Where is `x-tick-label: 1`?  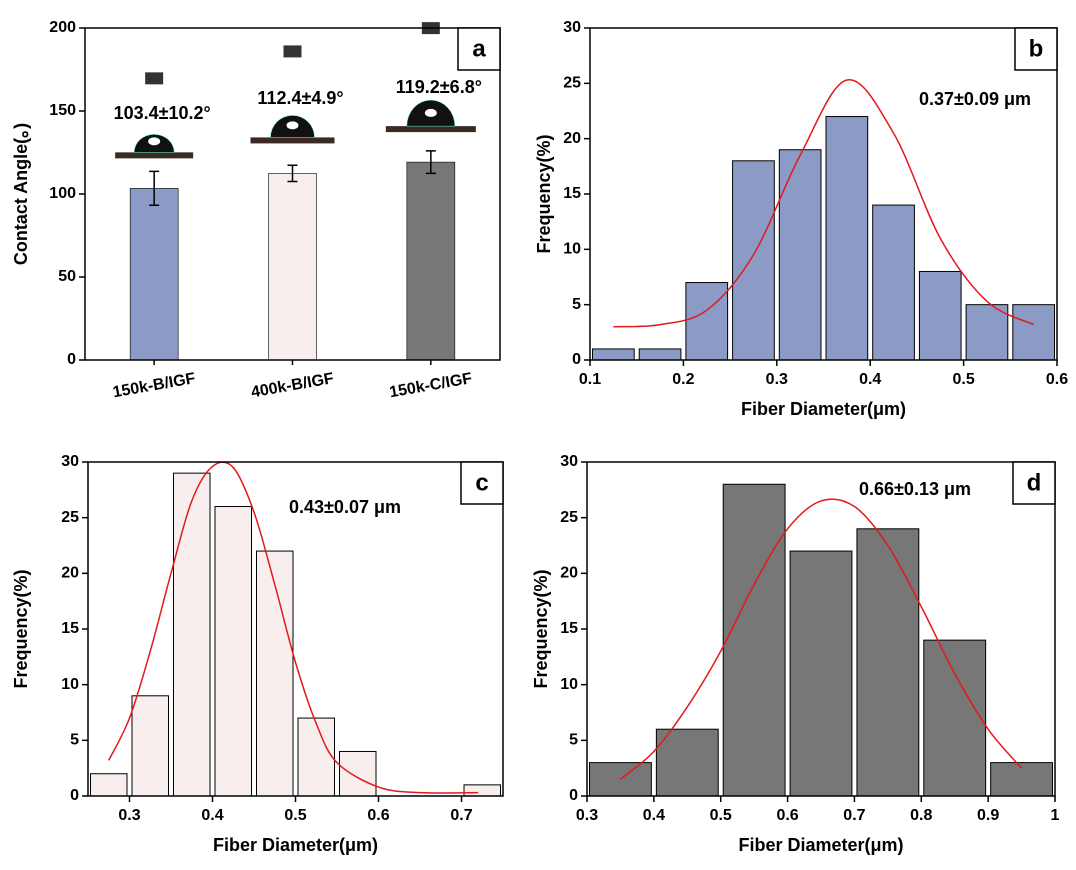
x-tick-label: 1 is located at coordinates (1055, 815).